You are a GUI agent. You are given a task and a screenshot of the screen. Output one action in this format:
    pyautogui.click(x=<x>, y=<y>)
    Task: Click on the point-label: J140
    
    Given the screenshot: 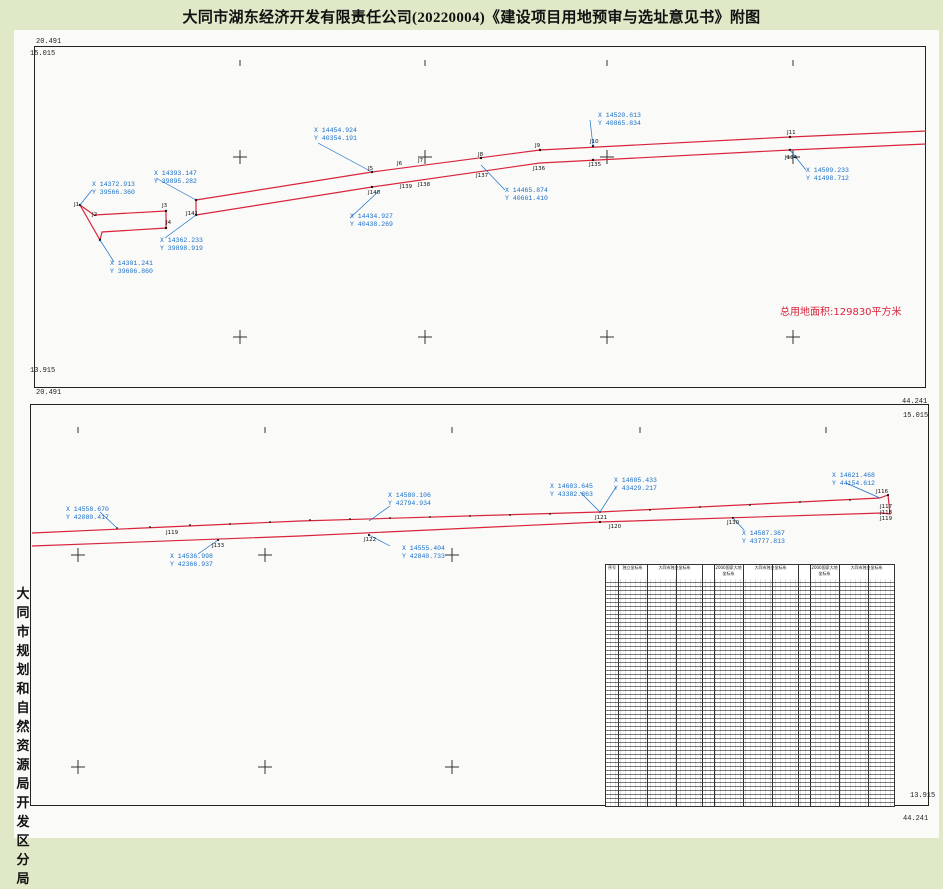 What is the action you would take?
    pyautogui.click(x=374, y=193)
    